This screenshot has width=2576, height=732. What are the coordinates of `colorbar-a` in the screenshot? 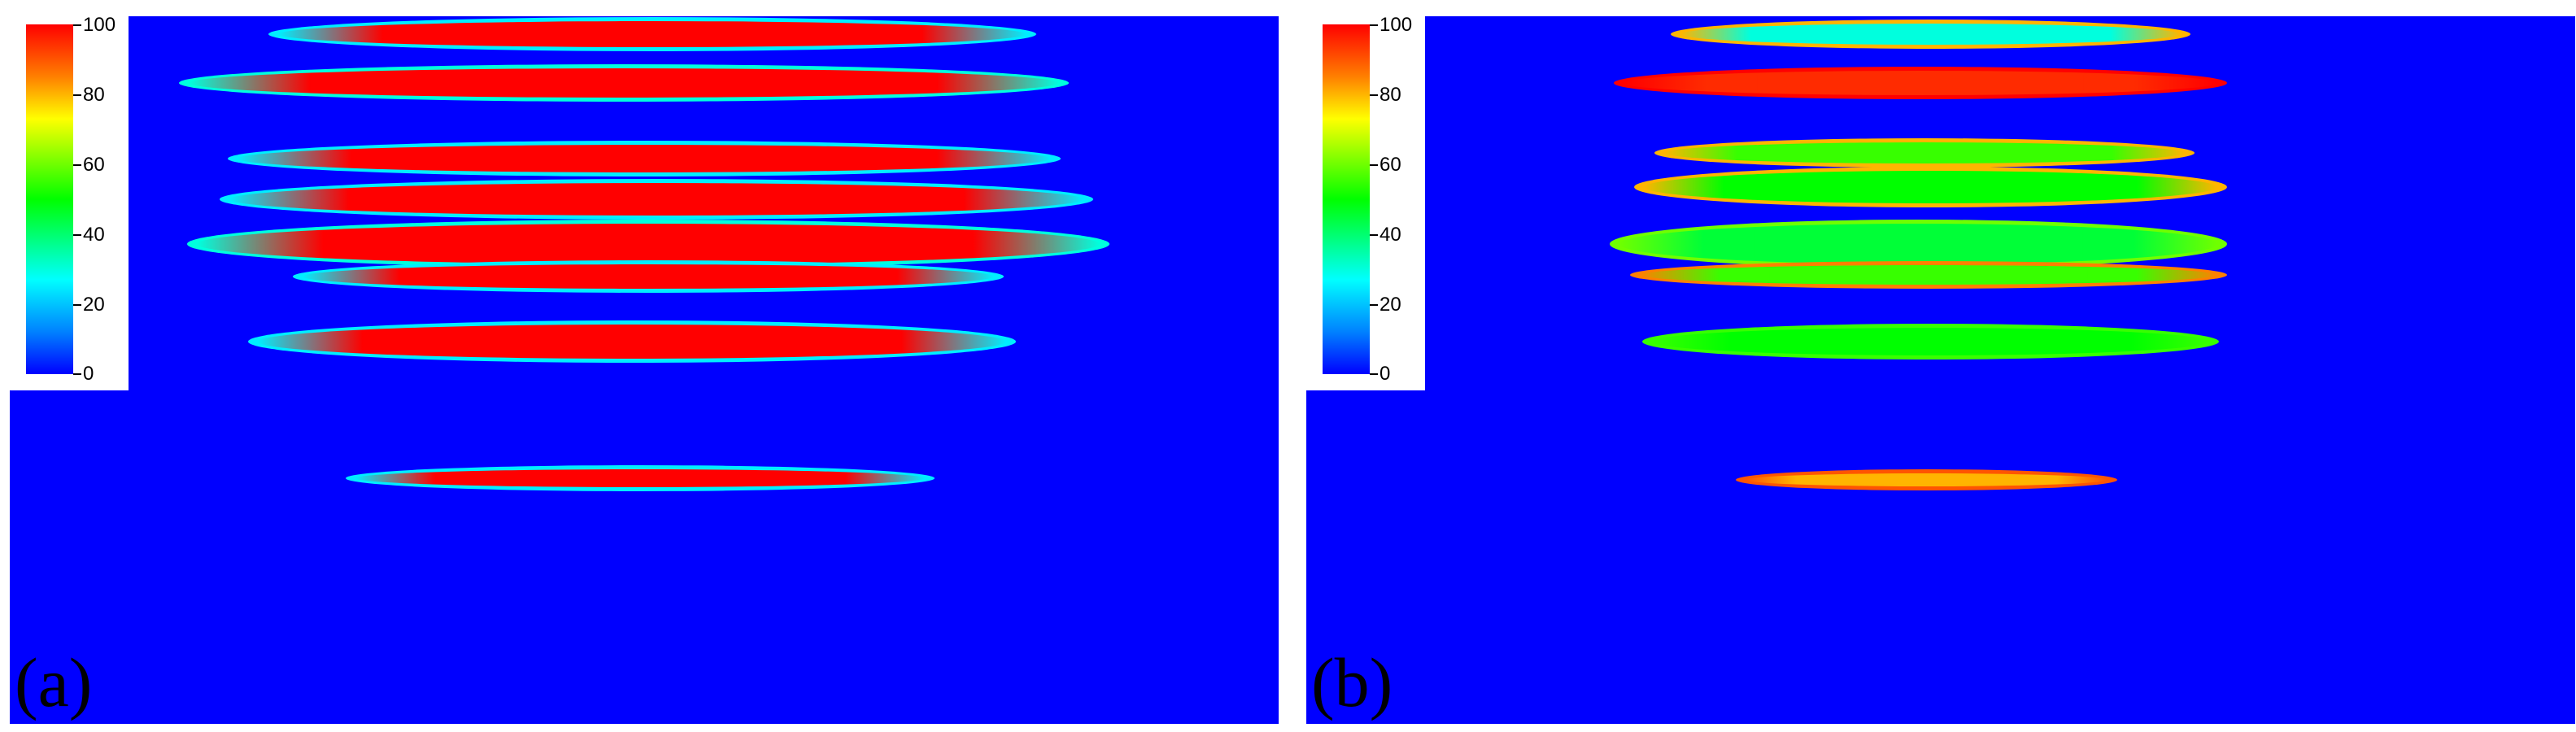 It's located at (49, 199).